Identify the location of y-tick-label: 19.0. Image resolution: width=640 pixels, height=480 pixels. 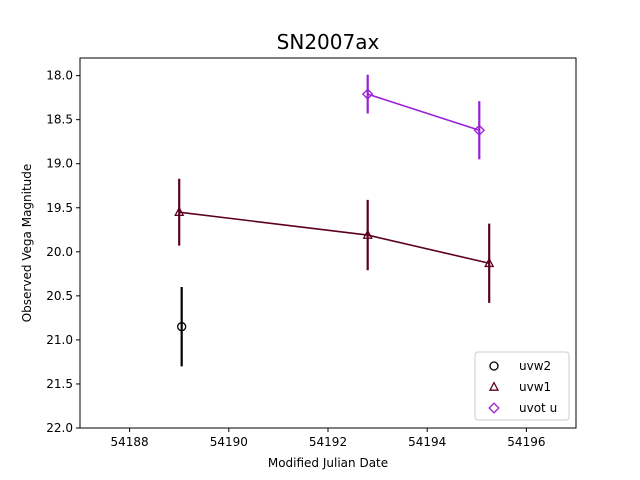
(59, 164).